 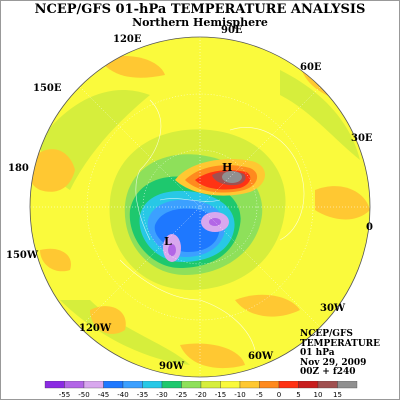 What do you see at coordinates (83, 395) in the screenshot?
I see `colorbar-tick-label: -50` at bounding box center [83, 395].